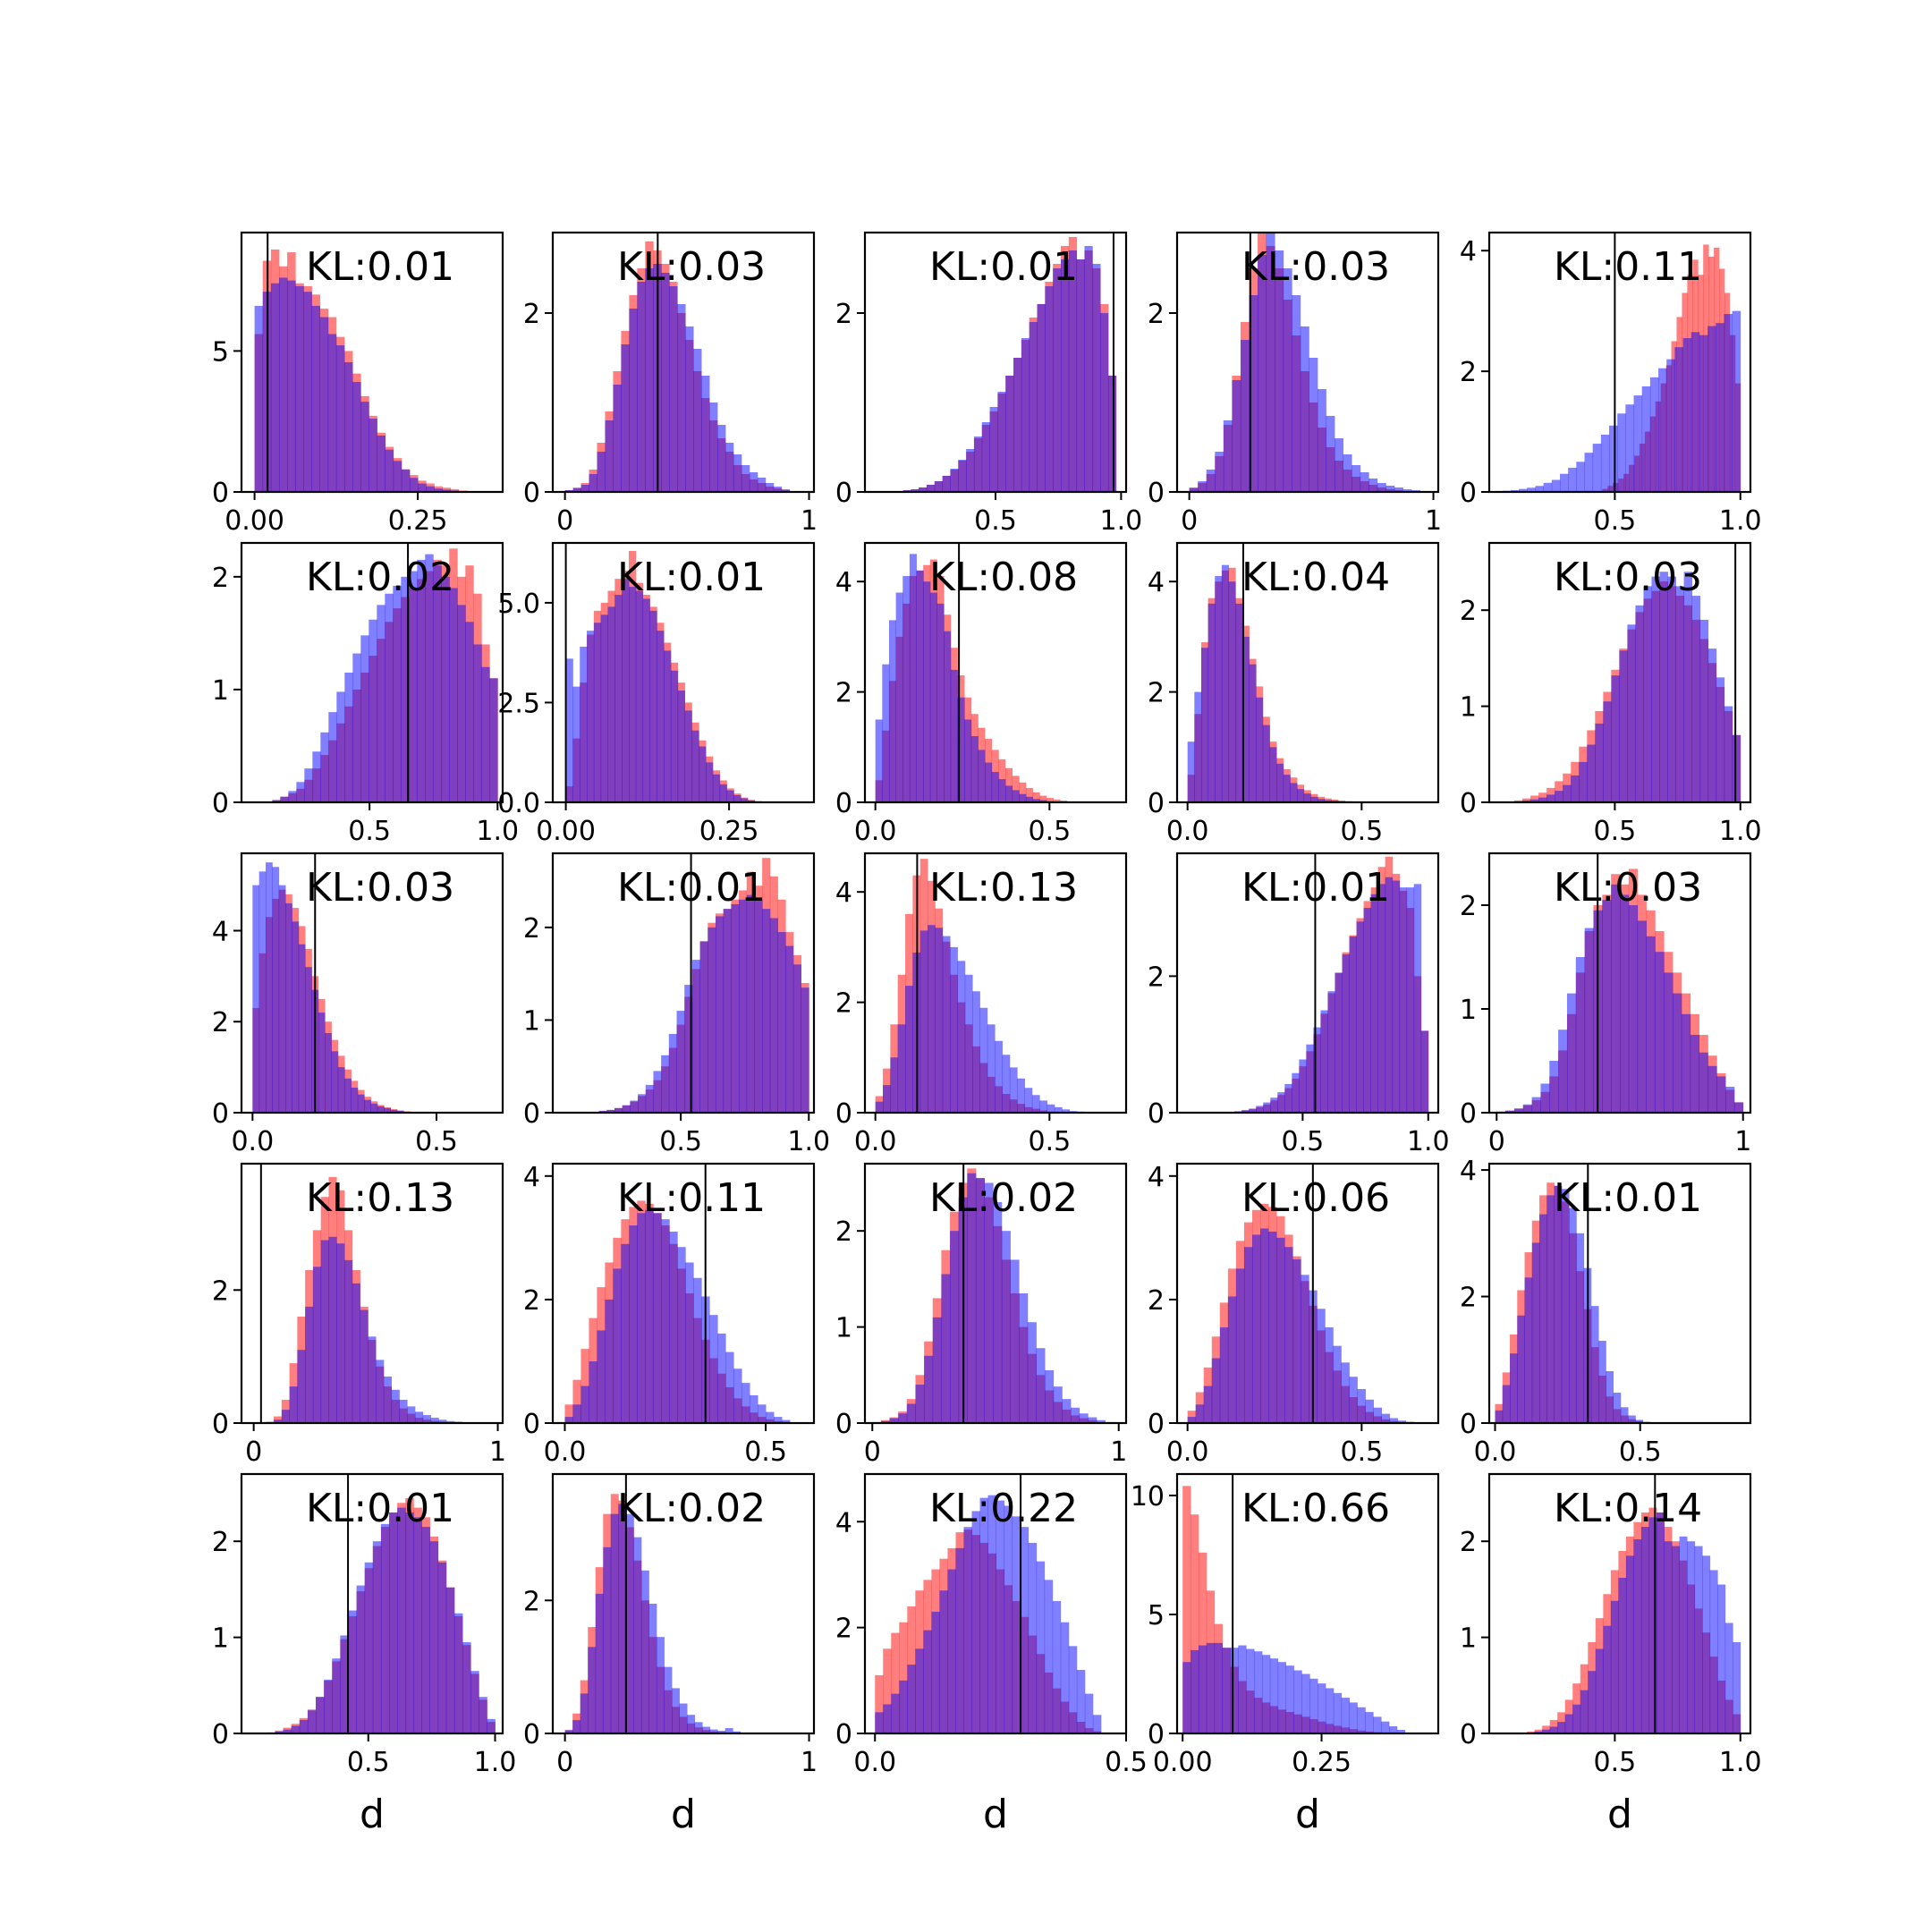 The height and width of the screenshot is (1932, 1932). I want to click on panel-r1-c5: 0 2 4 0.5 1.0 KL:0.11, so click(1611, 384).